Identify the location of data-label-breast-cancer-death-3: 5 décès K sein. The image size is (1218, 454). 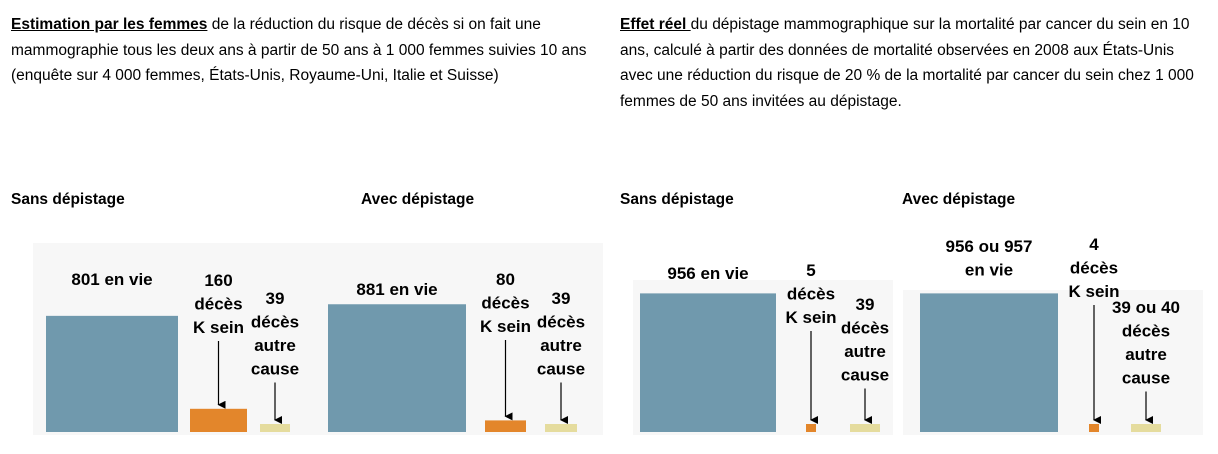
(810, 294).